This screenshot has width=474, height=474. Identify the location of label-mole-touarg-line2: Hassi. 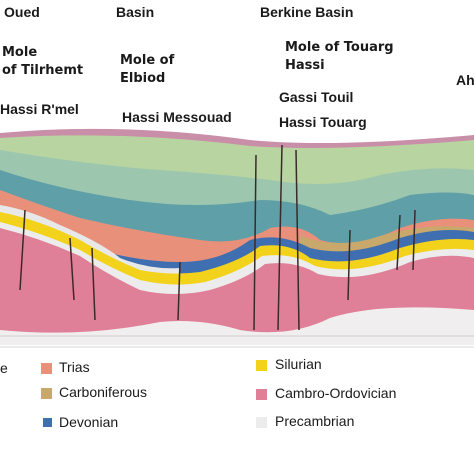
(305, 65).